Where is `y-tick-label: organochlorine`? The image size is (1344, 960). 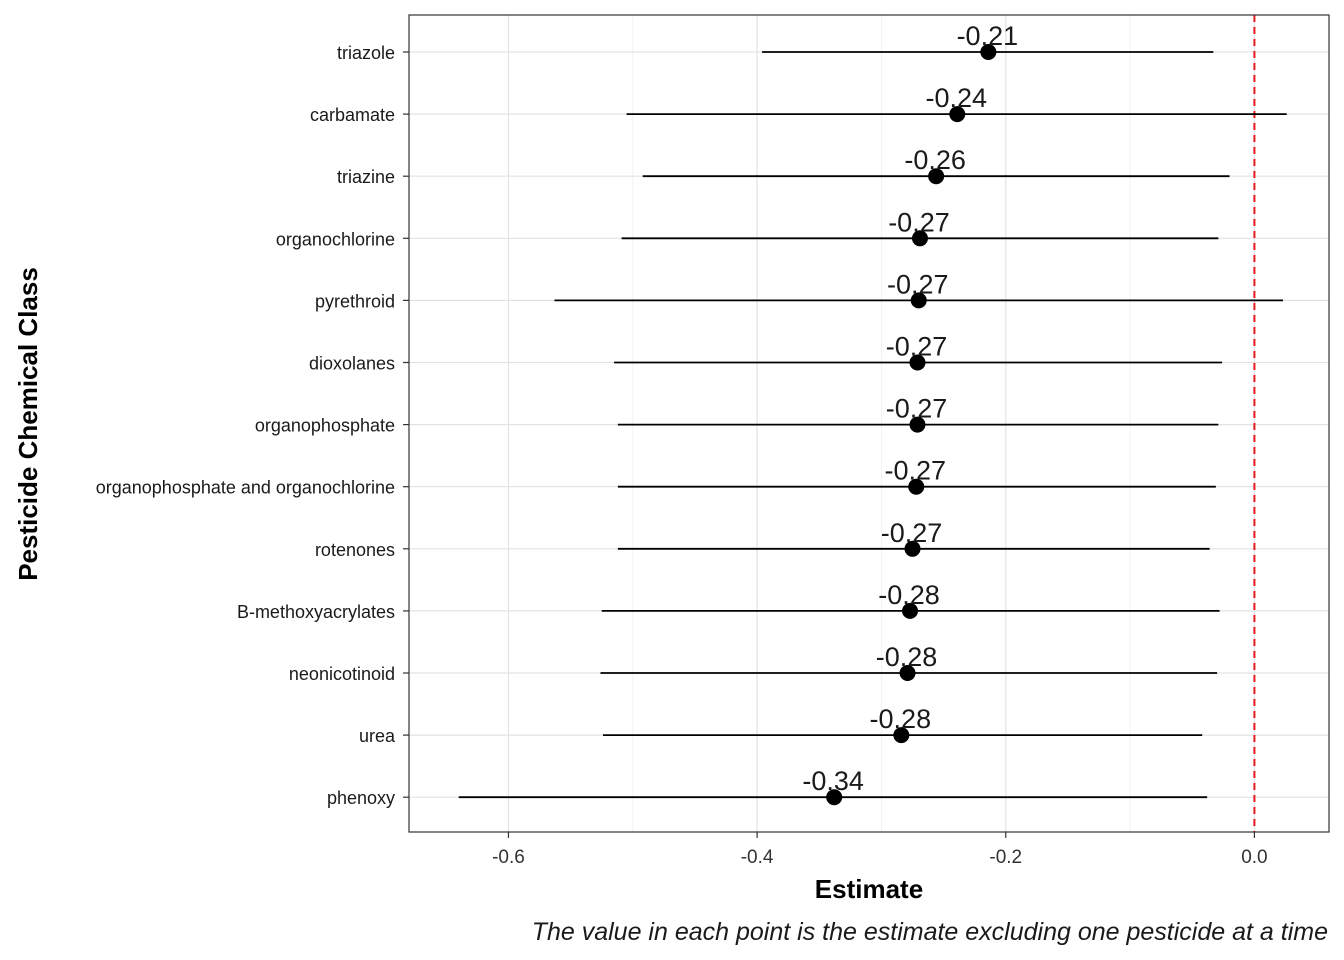
y-tick-label: organochlorine is located at coordinates (335, 239).